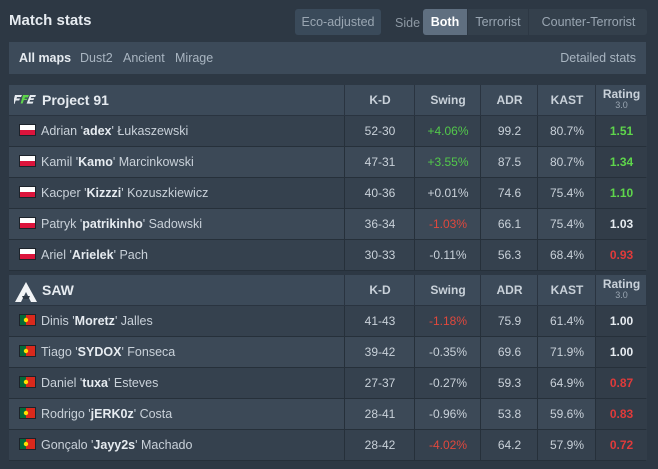  What do you see at coordinates (447, 383) in the screenshot?
I see `player-swing: -0.27%` at bounding box center [447, 383].